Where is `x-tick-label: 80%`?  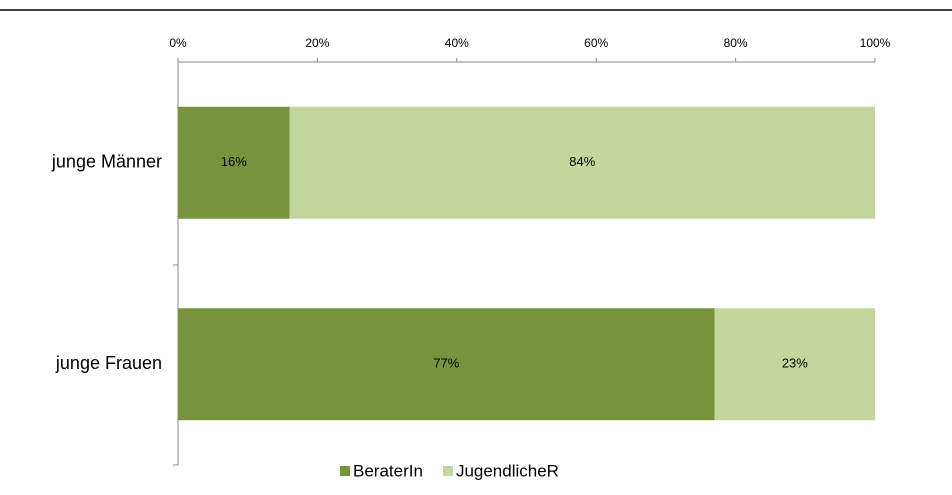 x-tick-label: 80% is located at coordinates (736, 43).